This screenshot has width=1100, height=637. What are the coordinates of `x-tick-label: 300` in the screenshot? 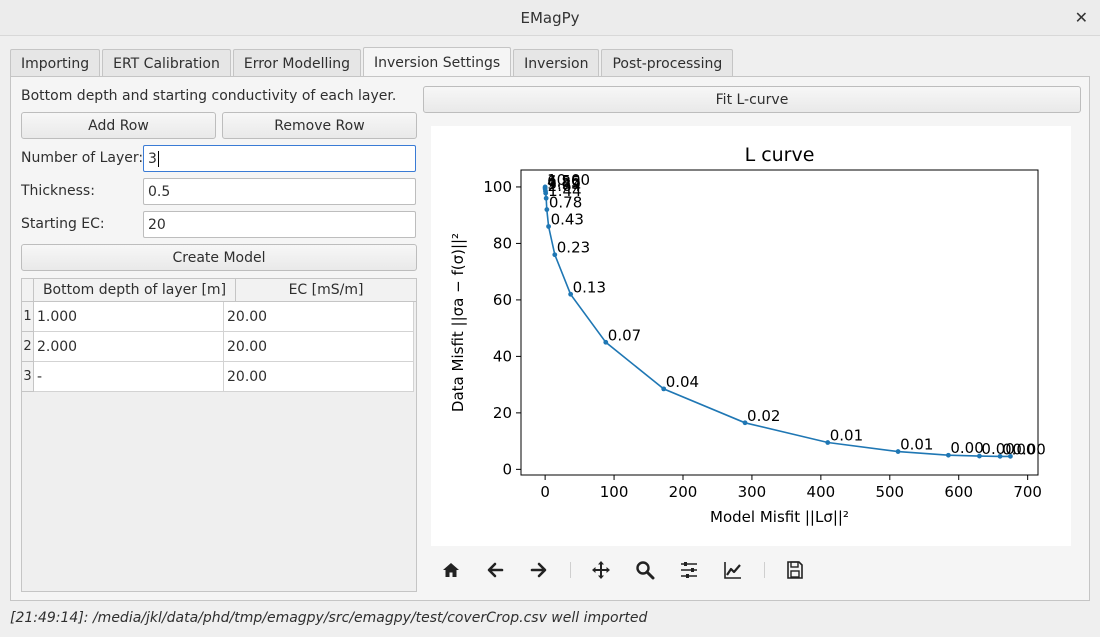 It's located at (752, 492).